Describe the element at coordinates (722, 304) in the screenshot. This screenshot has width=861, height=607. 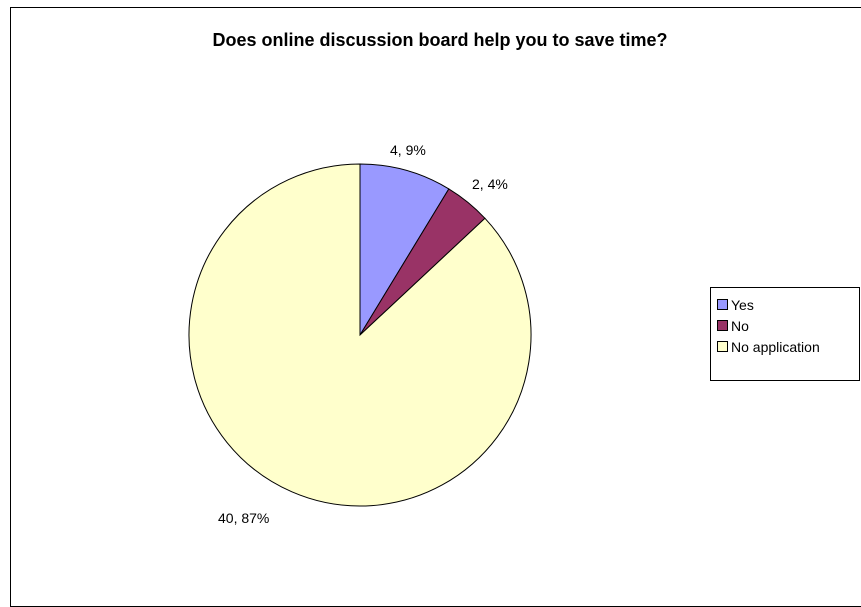
I see `legend-swatch-yes` at that location.